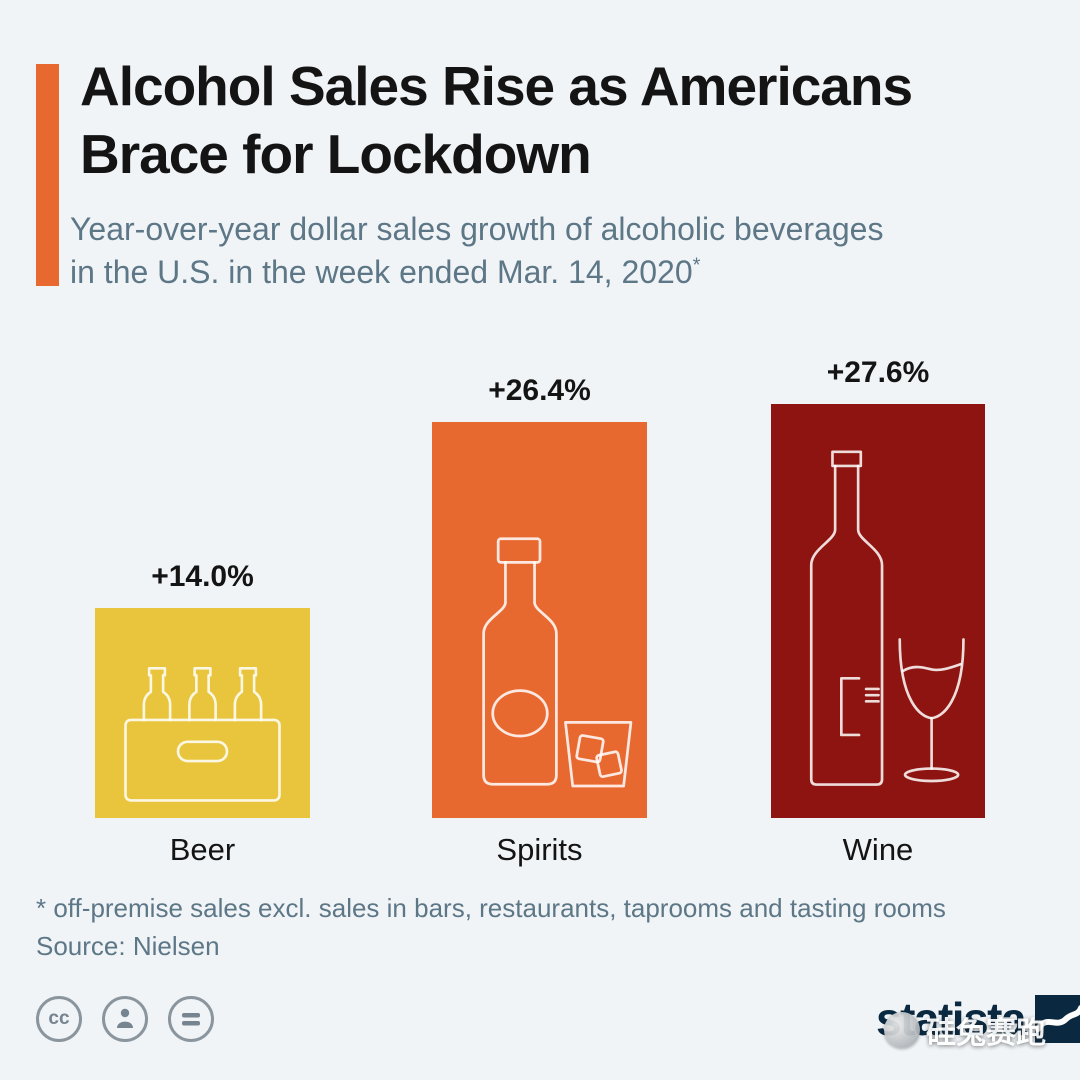 The width and height of the screenshot is (1080, 1080). I want to click on title-accent-bar, so click(47, 175).